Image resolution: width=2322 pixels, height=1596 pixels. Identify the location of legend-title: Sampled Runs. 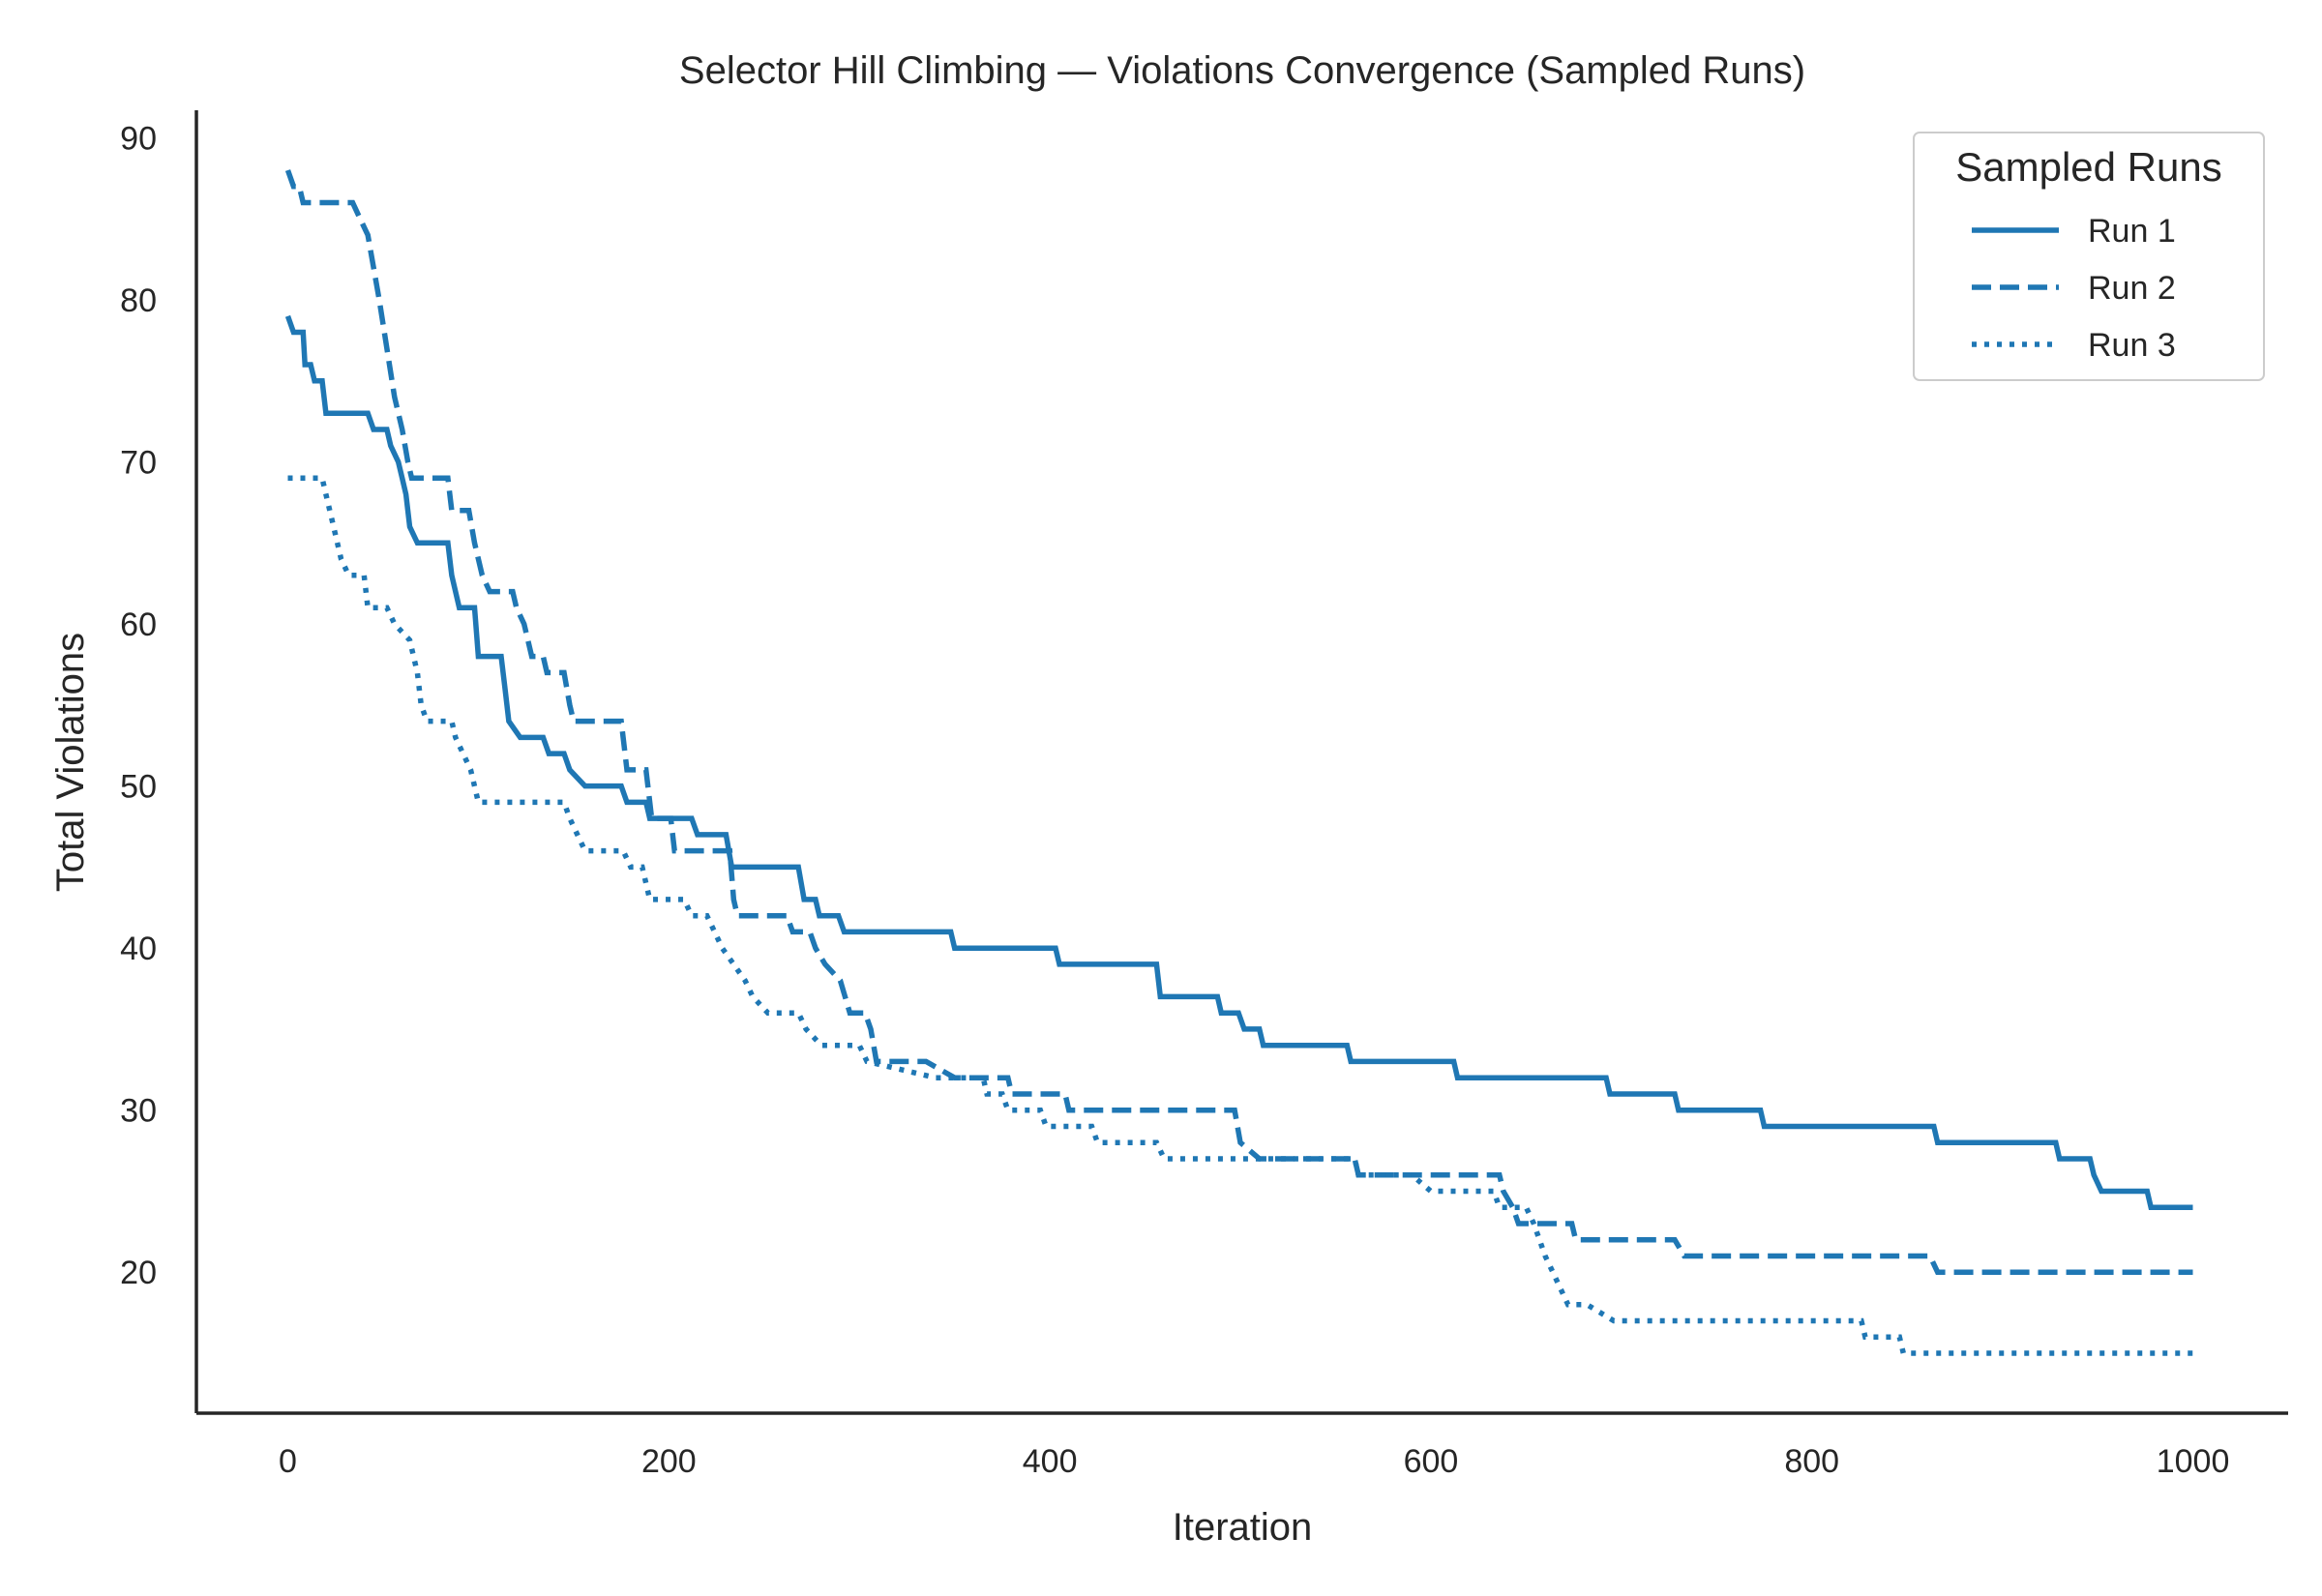
(2088, 167).